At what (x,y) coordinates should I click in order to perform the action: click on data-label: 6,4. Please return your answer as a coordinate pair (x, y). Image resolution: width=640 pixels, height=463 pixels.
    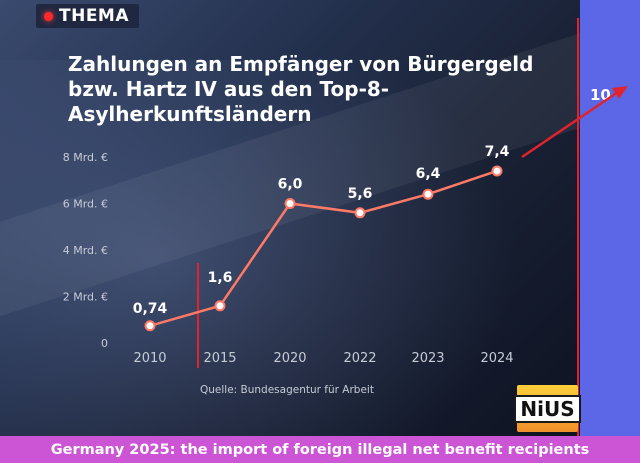
    Looking at the image, I should click on (428, 174).